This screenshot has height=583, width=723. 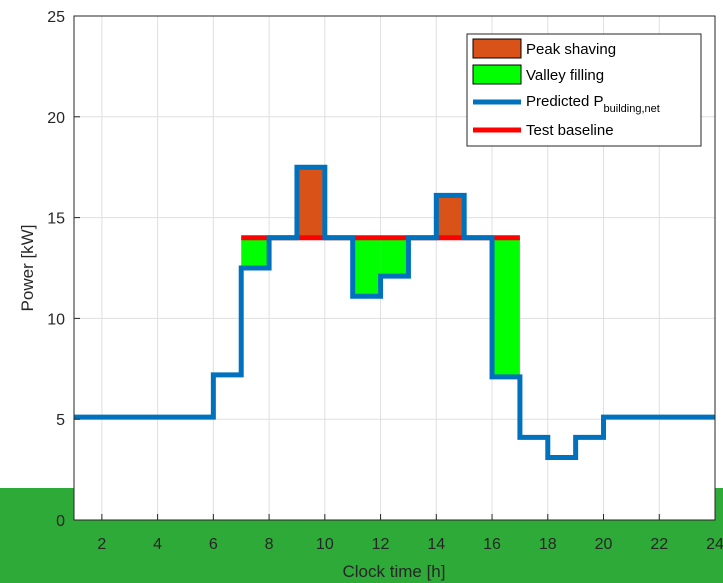 What do you see at coordinates (325, 544) in the screenshot?
I see `x-tick-label: 10` at bounding box center [325, 544].